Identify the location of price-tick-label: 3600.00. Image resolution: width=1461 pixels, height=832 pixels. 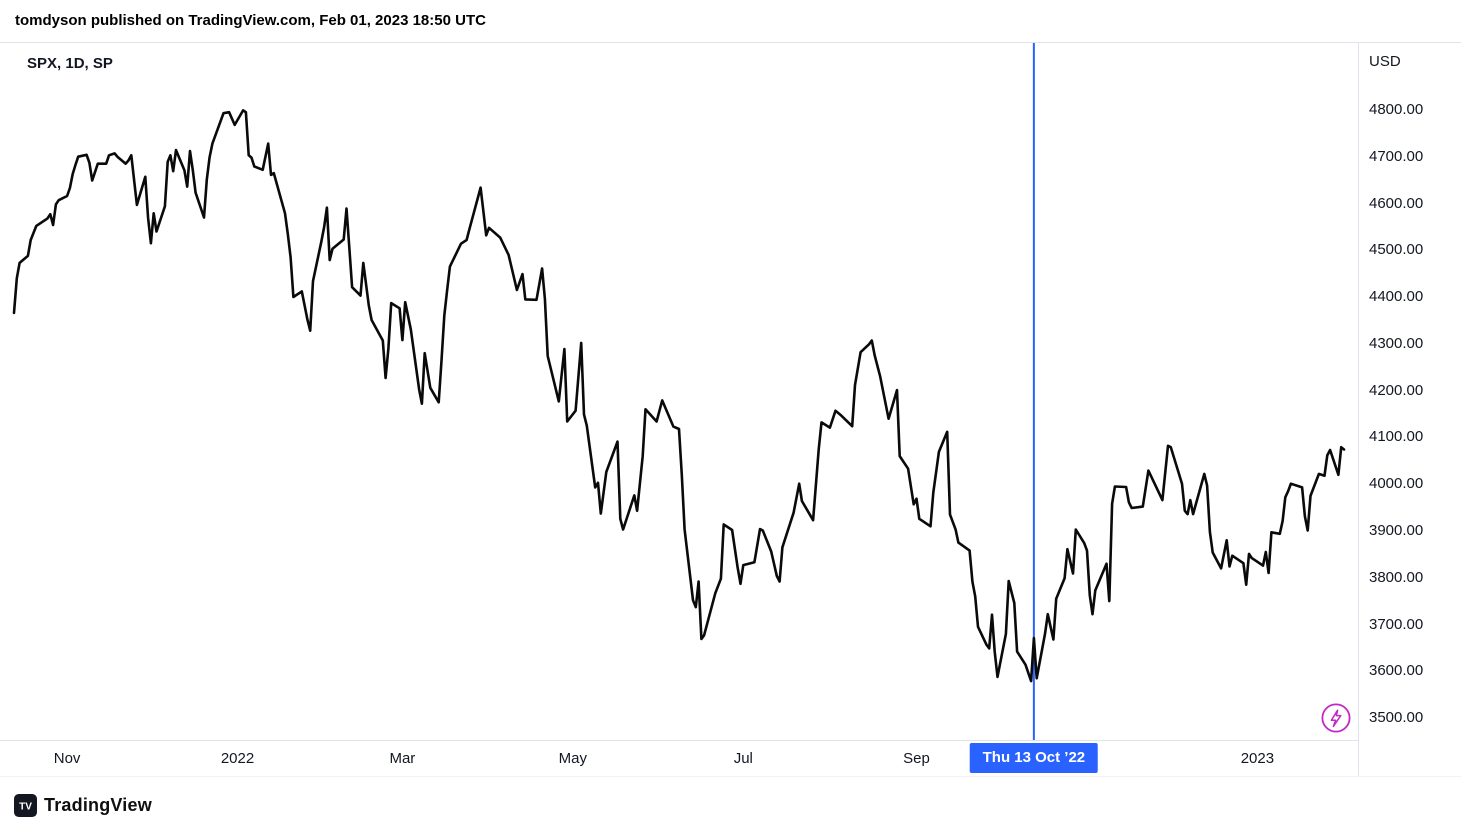
(1396, 671).